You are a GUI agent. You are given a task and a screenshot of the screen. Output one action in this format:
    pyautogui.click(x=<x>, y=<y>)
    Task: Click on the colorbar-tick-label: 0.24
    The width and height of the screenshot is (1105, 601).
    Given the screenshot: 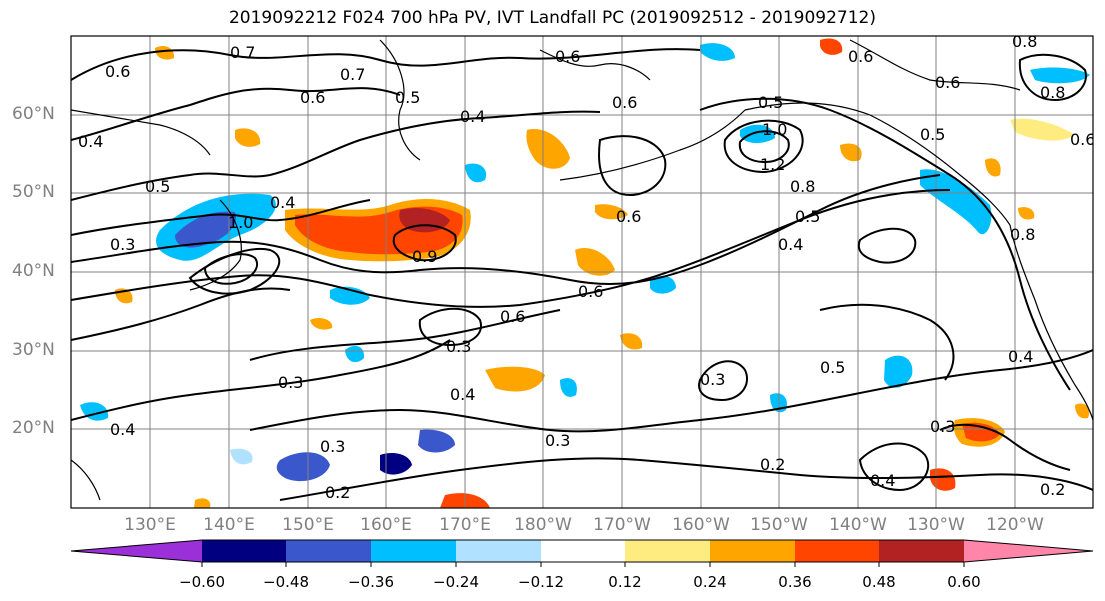 What is the action you would take?
    pyautogui.click(x=710, y=582)
    